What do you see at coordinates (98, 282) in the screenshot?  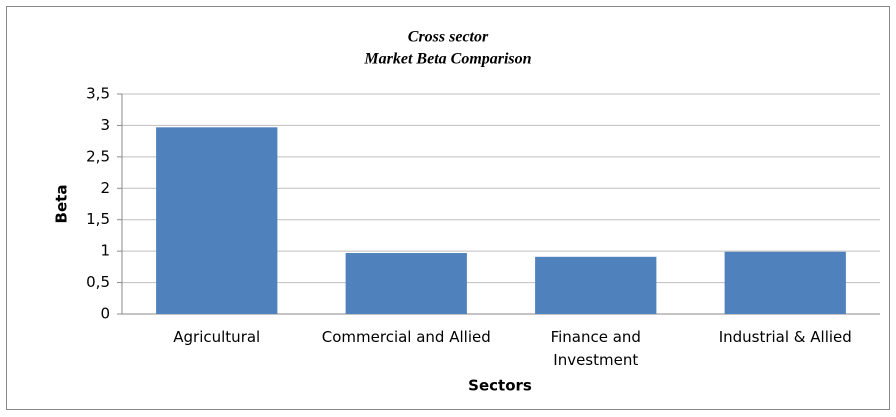 I see `y-tick-label: 0,5` at bounding box center [98, 282].